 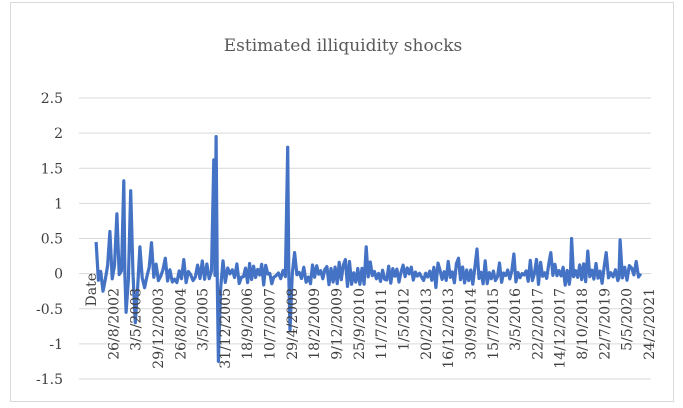 I want to click on x-tick-label: 9/12/2009, so click(x=338, y=324).